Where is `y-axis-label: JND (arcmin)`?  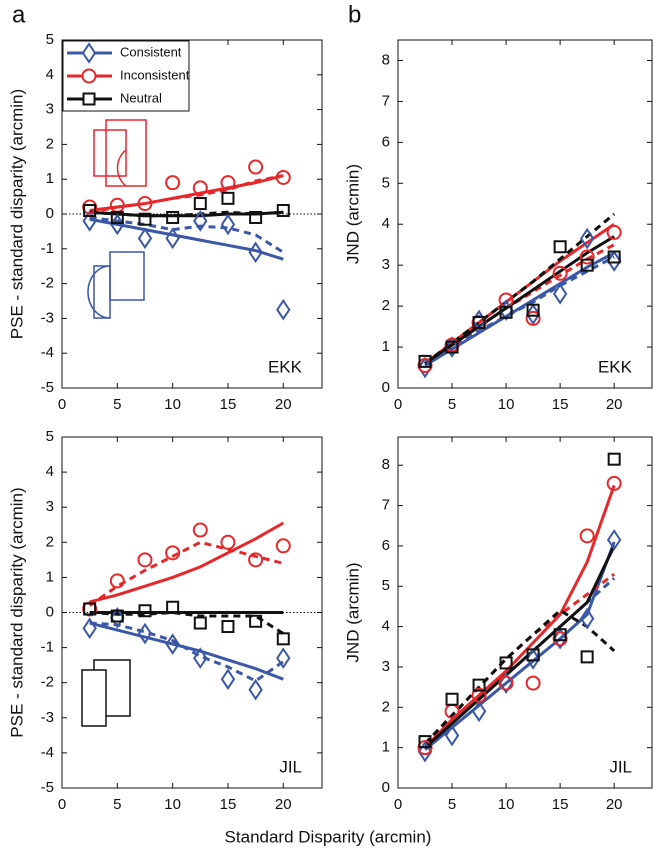
y-axis-label: JND (arcmin) is located at coordinates (352, 214).